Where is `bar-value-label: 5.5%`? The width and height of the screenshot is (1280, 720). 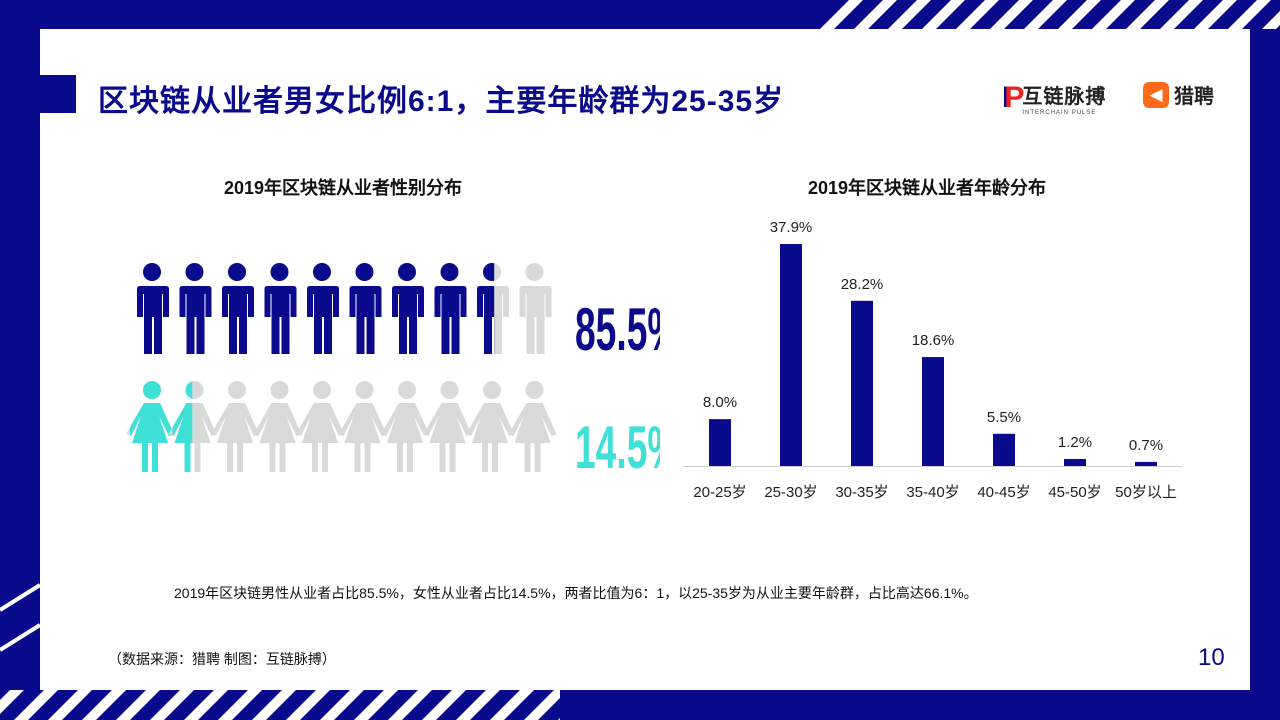
bar-value-label: 5.5% is located at coordinates (1004, 417).